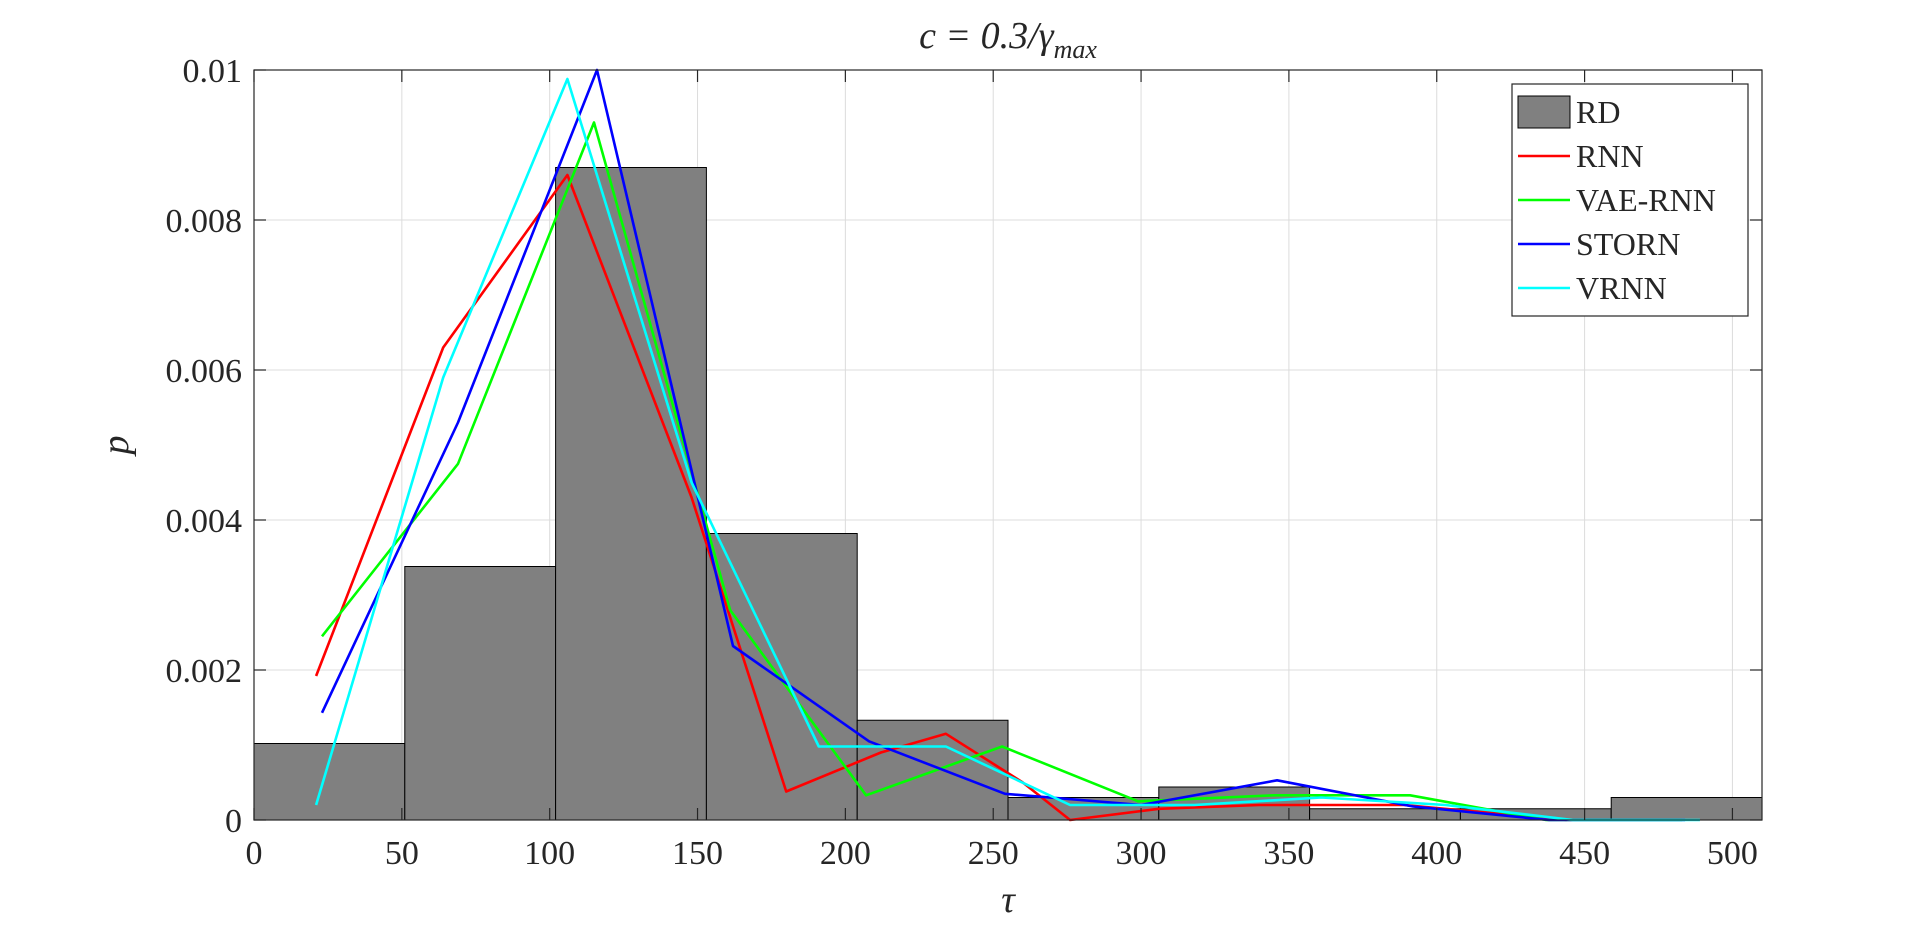 Image resolution: width=1920 pixels, height=931 pixels. What do you see at coordinates (1732, 853) in the screenshot?
I see `x-tick-label: 500` at bounding box center [1732, 853].